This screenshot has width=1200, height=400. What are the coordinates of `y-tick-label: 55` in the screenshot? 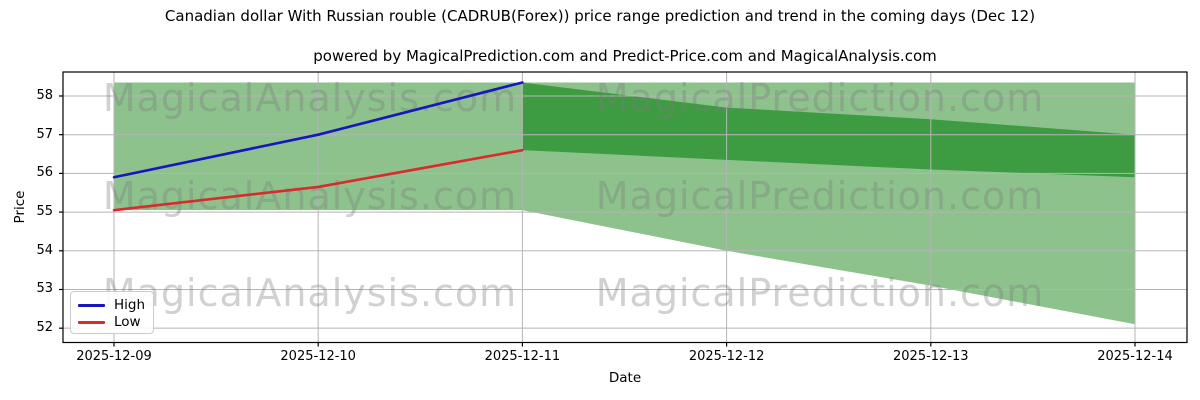 It's located at (44, 212).